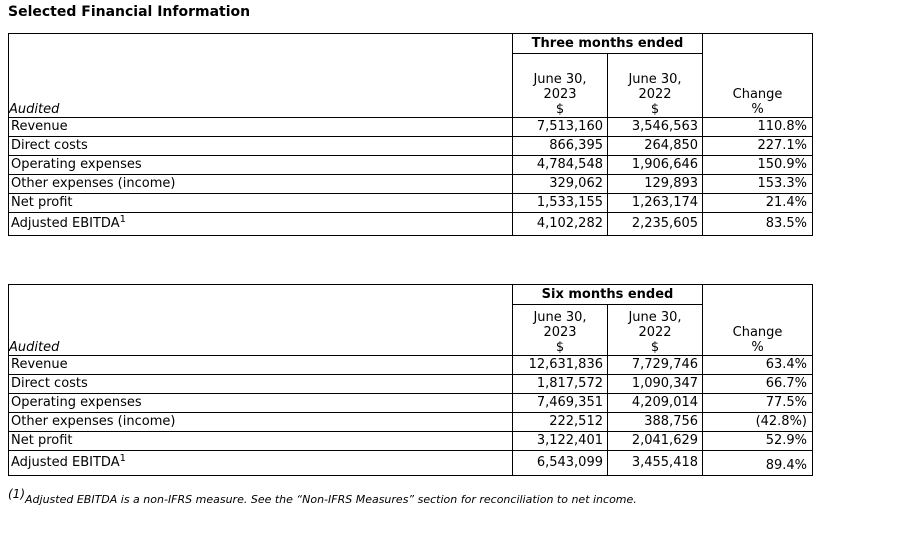 The width and height of the screenshot is (898, 541). What do you see at coordinates (758, 224) in the screenshot?
I see `change-value: 83.5%` at bounding box center [758, 224].